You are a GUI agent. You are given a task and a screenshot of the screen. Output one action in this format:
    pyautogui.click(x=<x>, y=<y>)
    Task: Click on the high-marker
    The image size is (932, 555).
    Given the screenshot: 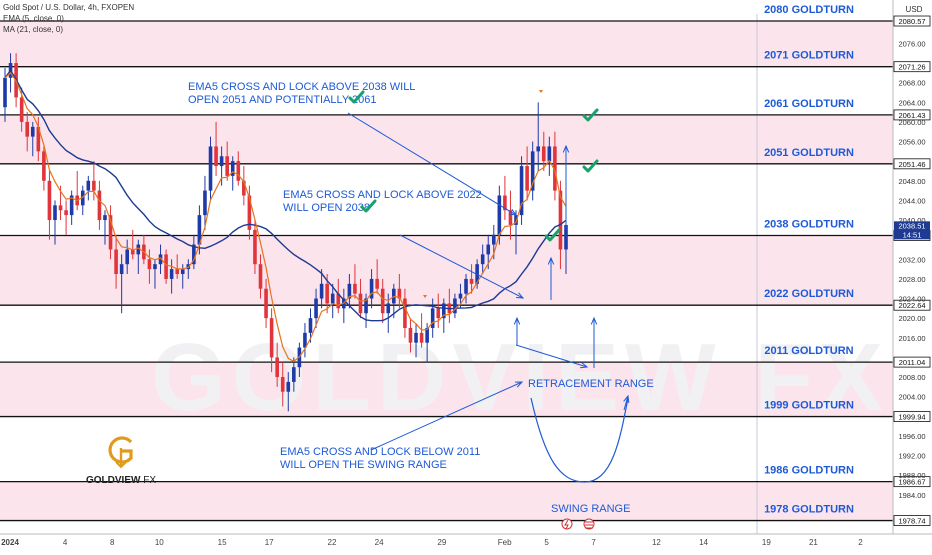 What is the action you would take?
    pyautogui.click(x=541, y=91)
    